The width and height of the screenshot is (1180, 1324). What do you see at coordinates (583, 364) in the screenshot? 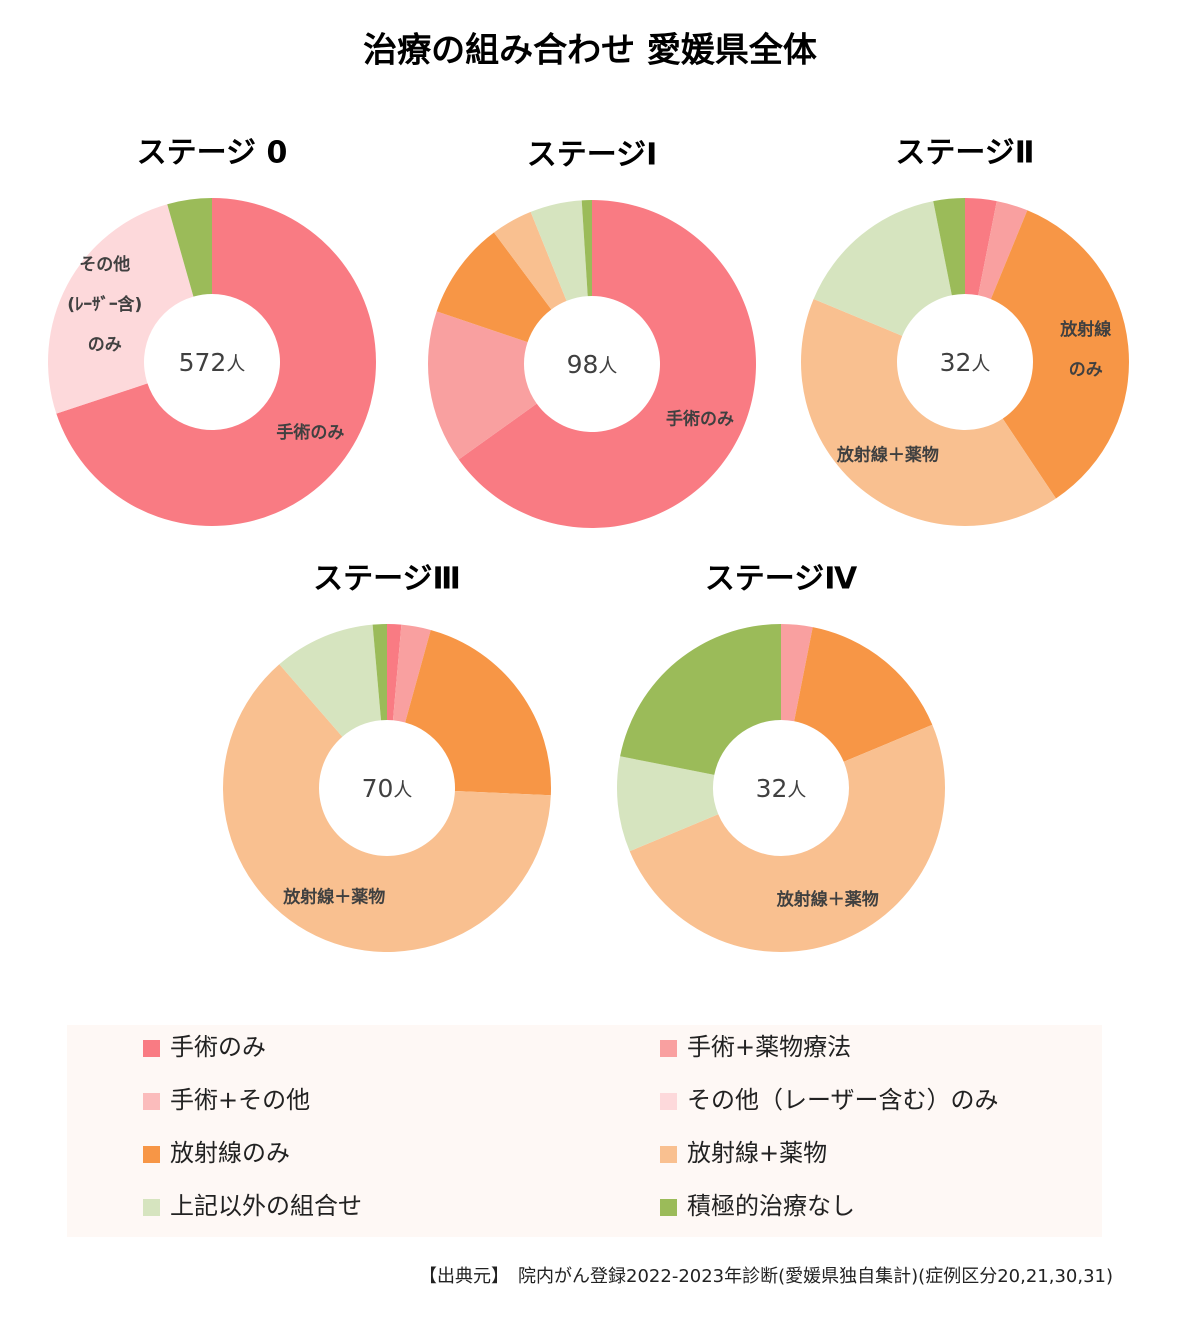
I see `total-value: 98` at bounding box center [583, 364].